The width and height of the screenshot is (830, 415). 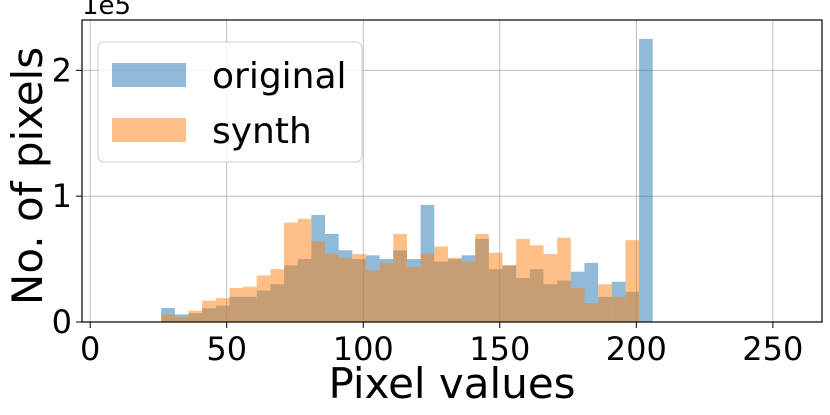 I want to click on legend-label-original: original, so click(x=279, y=76).